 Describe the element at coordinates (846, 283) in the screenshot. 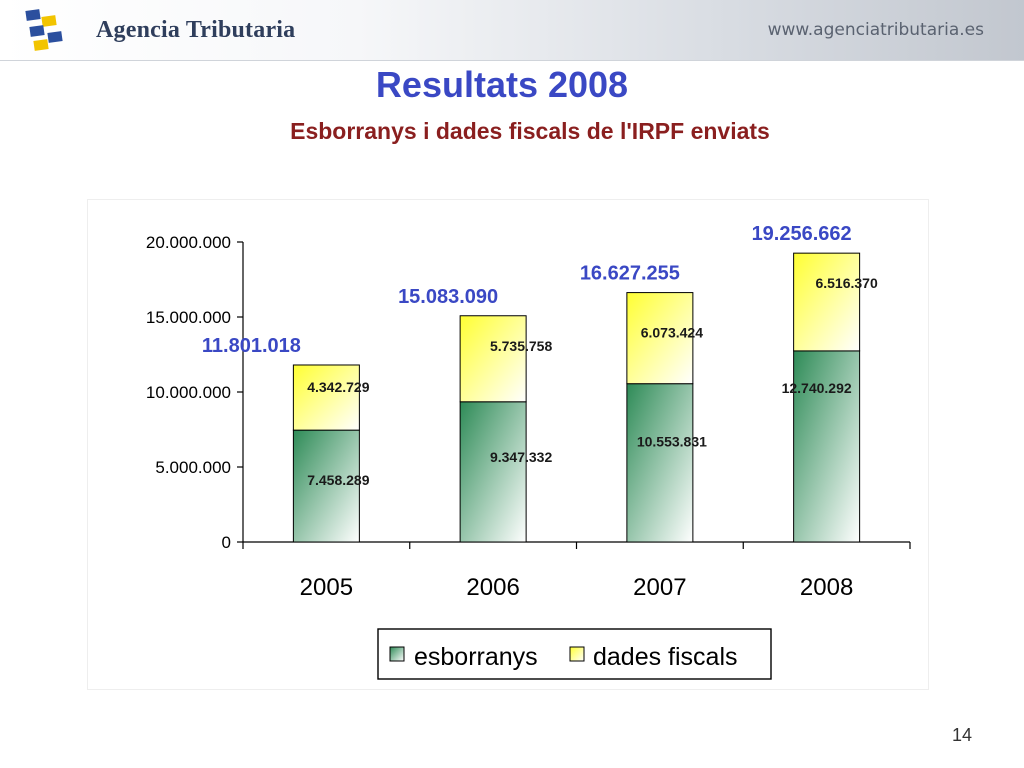

I see `data-label-dades-fiscals: 6.516.370` at that location.